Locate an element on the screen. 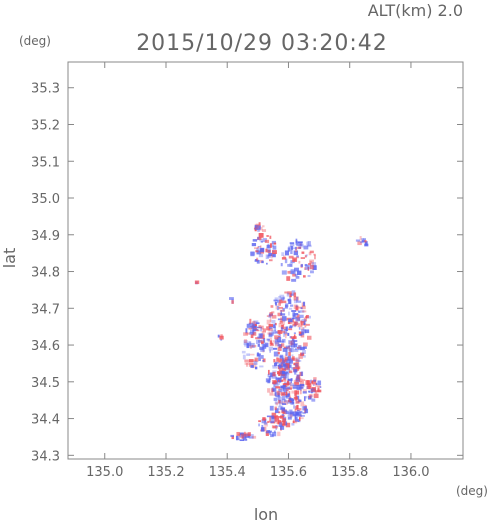 The width and height of the screenshot is (491, 521). x-tick-label: 135.4 is located at coordinates (227, 472).